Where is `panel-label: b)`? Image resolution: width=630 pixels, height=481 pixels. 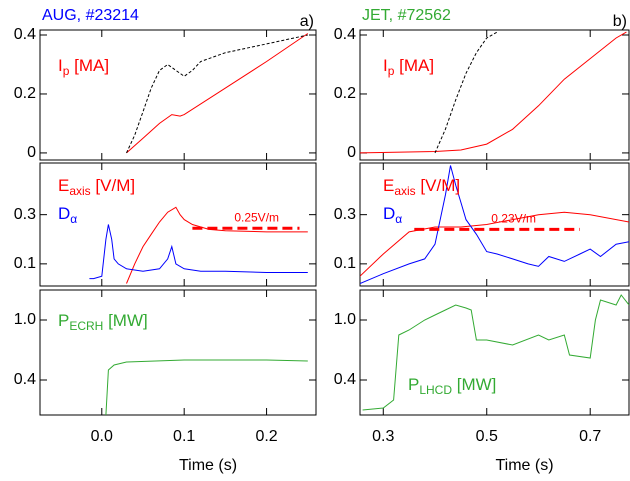
panel-label: b) is located at coordinates (620, 21).